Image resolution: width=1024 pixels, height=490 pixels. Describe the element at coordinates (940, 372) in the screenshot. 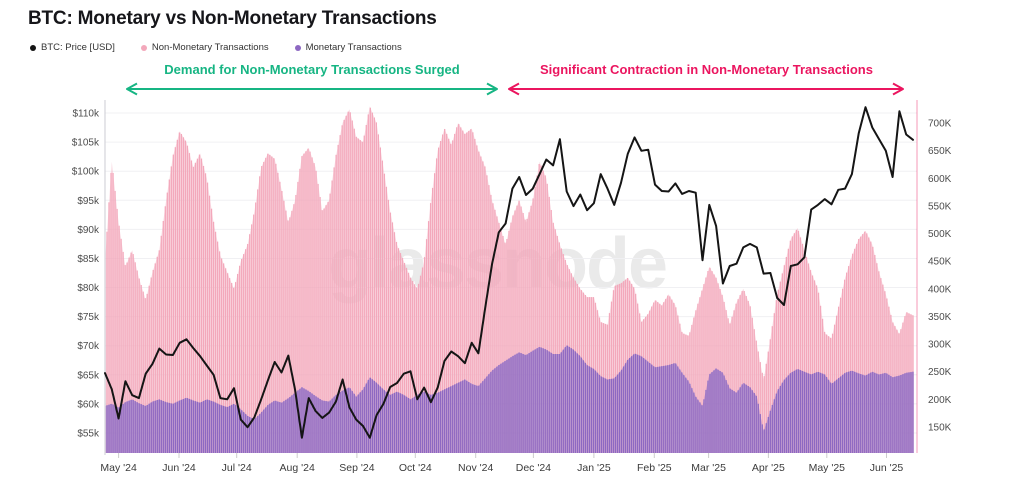

I see `svg-text: 250K` at that location.